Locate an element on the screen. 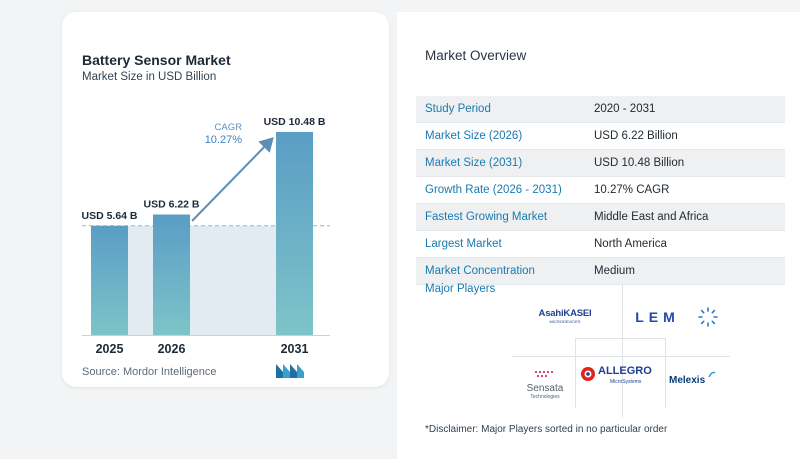  overview-row-study-period: Study Period 2020 - 2031 is located at coordinates (600, 109).